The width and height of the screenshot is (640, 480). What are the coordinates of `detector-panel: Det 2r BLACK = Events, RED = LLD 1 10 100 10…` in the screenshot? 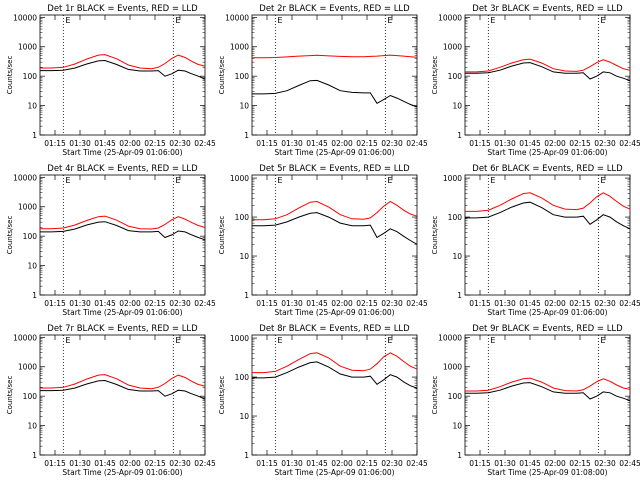 It's located at (323, 80).